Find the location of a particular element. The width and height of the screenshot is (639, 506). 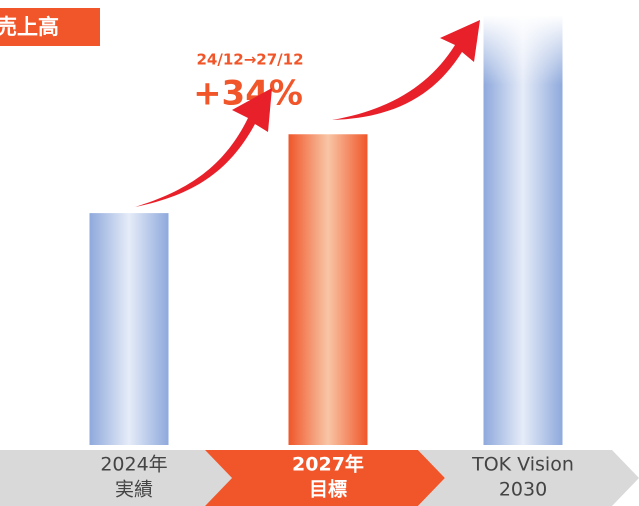

x-tick-label: 2024年 is located at coordinates (133, 465).